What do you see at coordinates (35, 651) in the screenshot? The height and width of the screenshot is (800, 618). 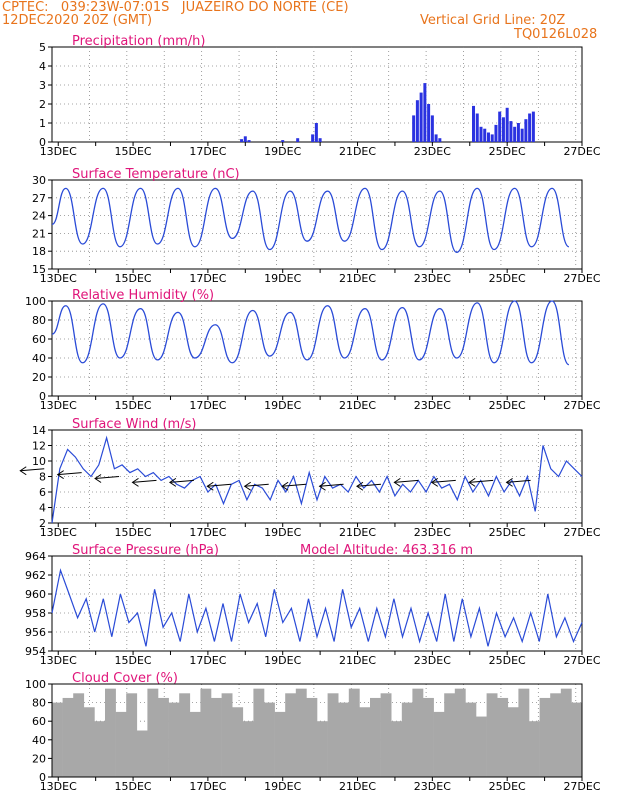 I see `y-tick-label: 954` at bounding box center [35, 651].